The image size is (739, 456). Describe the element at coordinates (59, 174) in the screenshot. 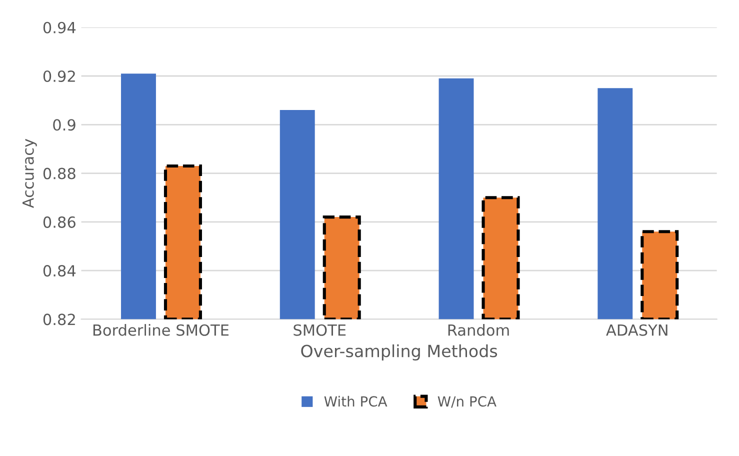

I see `y-tick-label: 0.88` at that location.